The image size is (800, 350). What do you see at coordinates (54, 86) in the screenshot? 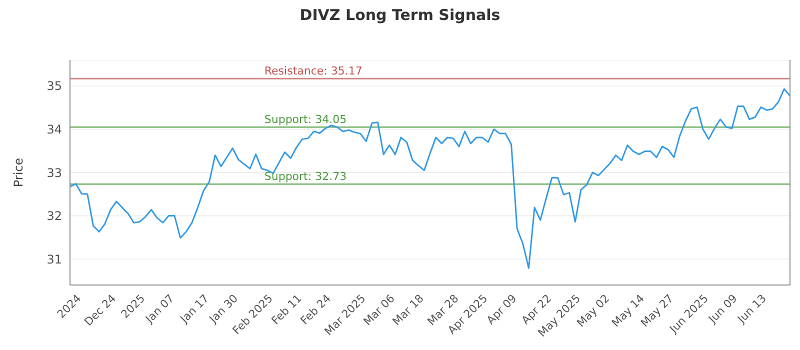
I see `y-tick-label: 35` at bounding box center [54, 86].